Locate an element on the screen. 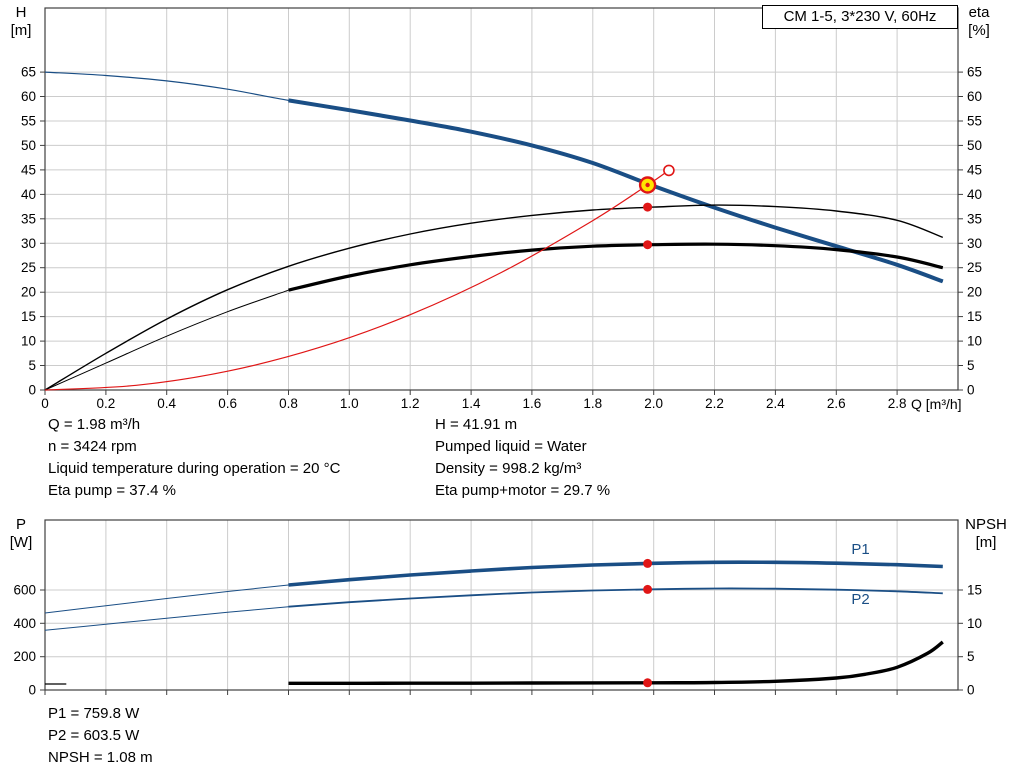 The height and width of the screenshot is (781, 1024). power-axis-title: P [W] is located at coordinates (21, 534).